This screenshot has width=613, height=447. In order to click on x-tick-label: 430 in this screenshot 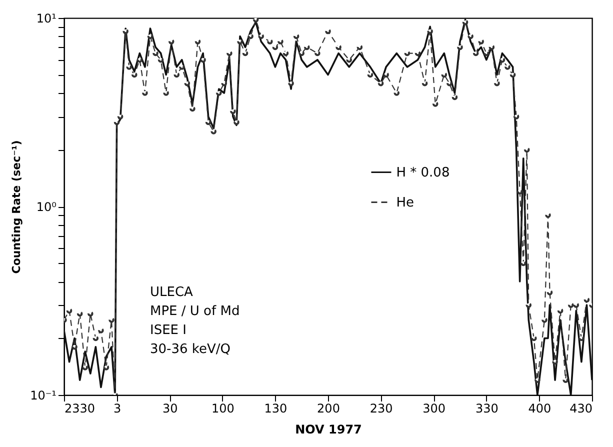, I will do `click(581, 409)`.